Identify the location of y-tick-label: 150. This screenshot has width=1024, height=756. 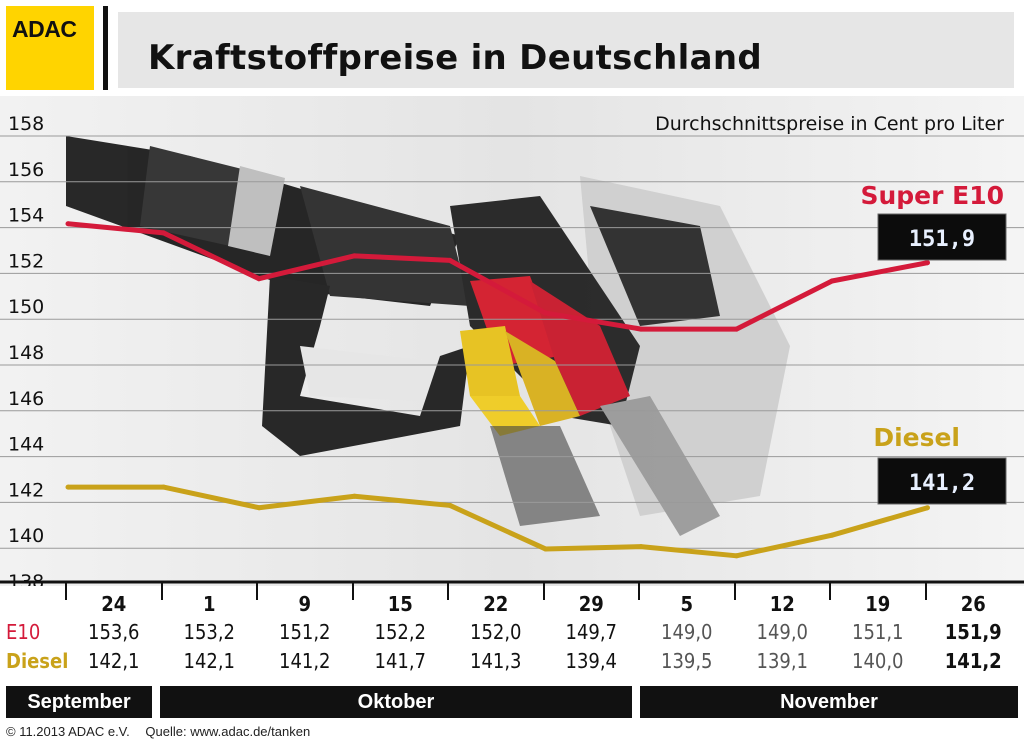
(26, 307).